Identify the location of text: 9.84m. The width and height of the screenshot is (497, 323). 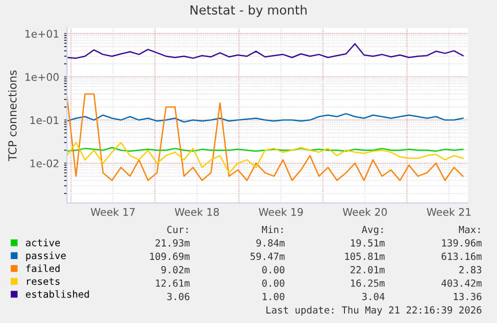
(270, 243).